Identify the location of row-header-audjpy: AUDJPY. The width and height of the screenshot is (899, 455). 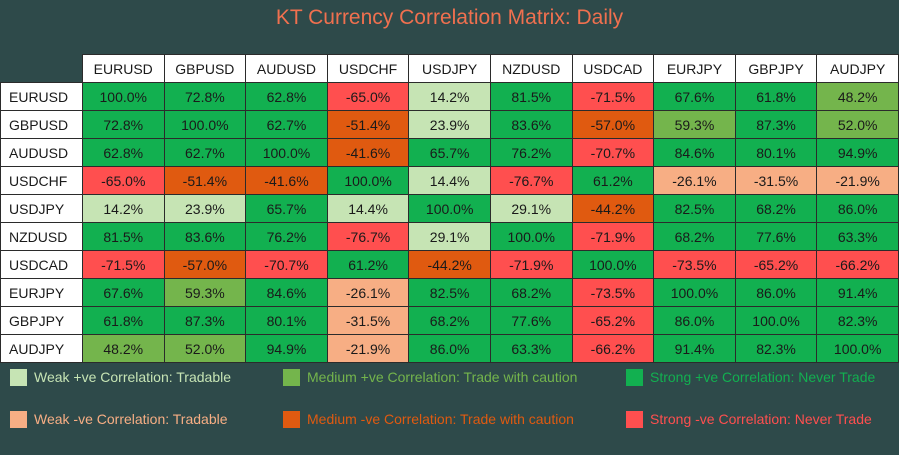
(41, 348).